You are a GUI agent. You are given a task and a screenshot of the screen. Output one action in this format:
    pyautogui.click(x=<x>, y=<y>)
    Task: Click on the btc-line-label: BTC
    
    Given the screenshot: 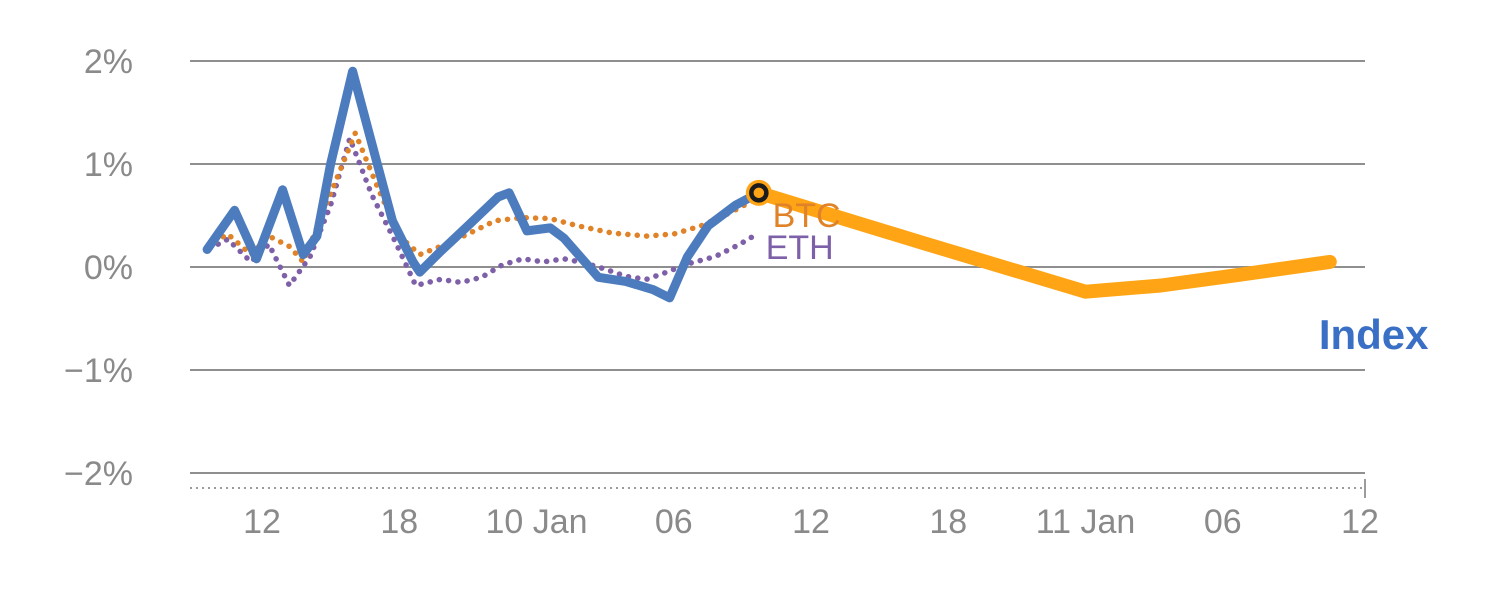 What is the action you would take?
    pyautogui.click(x=807, y=216)
    